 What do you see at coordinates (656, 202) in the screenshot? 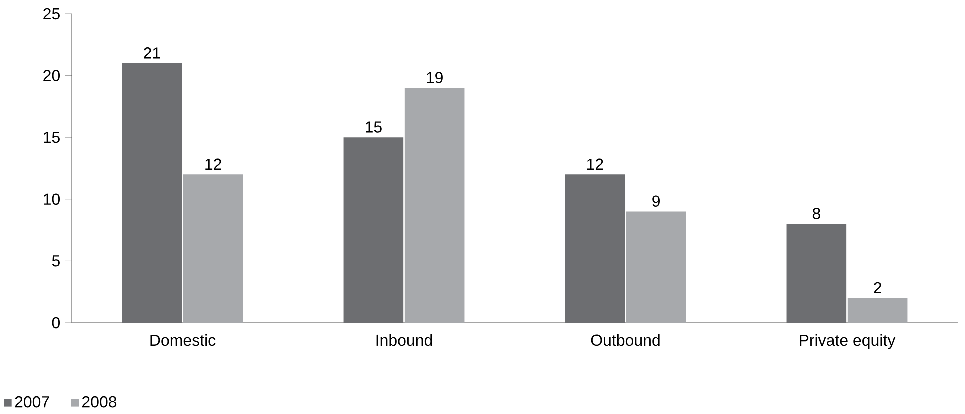
I see `data-label: 9` at bounding box center [656, 202].